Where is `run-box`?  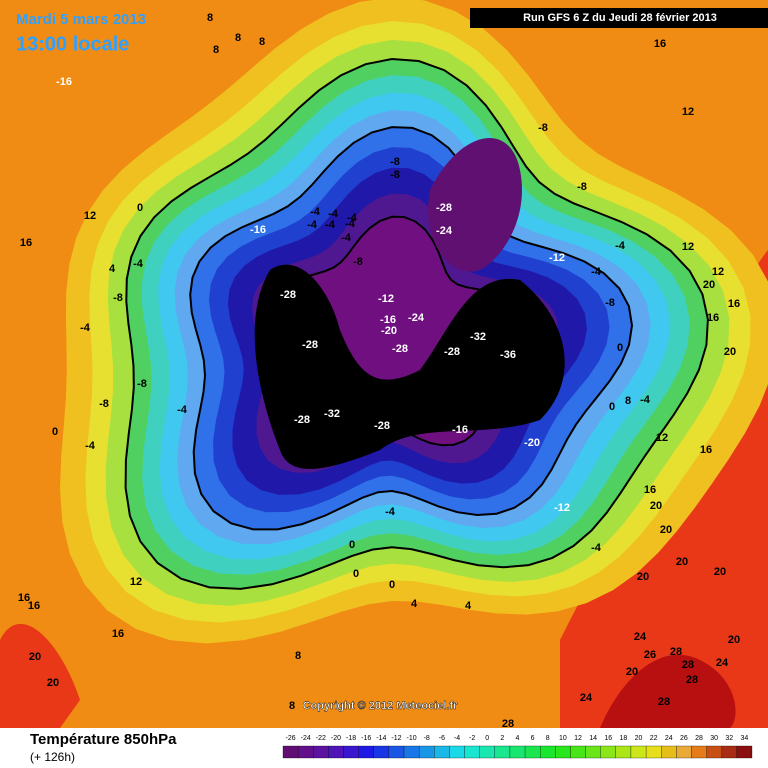
run-box is located at coordinates (619, 18).